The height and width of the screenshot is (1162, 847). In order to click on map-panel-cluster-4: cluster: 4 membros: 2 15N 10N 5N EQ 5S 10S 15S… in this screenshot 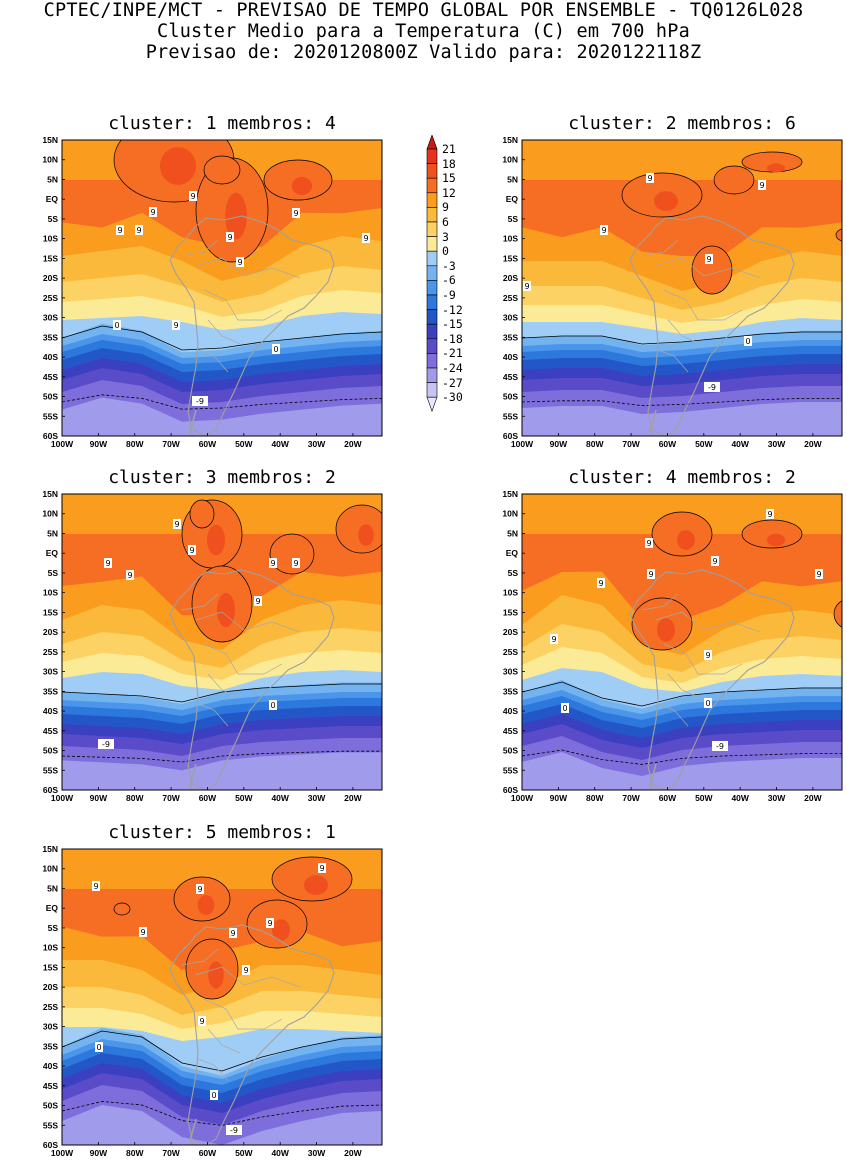, I will do `click(651, 635)`.